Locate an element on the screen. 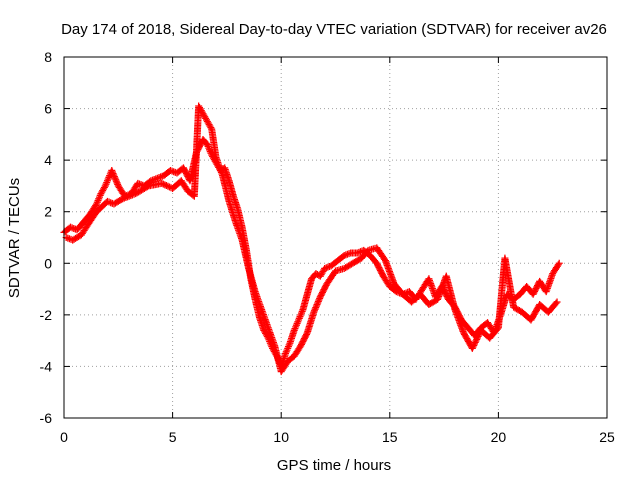 This screenshot has width=640, height=480. x-tick-label: 25 is located at coordinates (607, 437).